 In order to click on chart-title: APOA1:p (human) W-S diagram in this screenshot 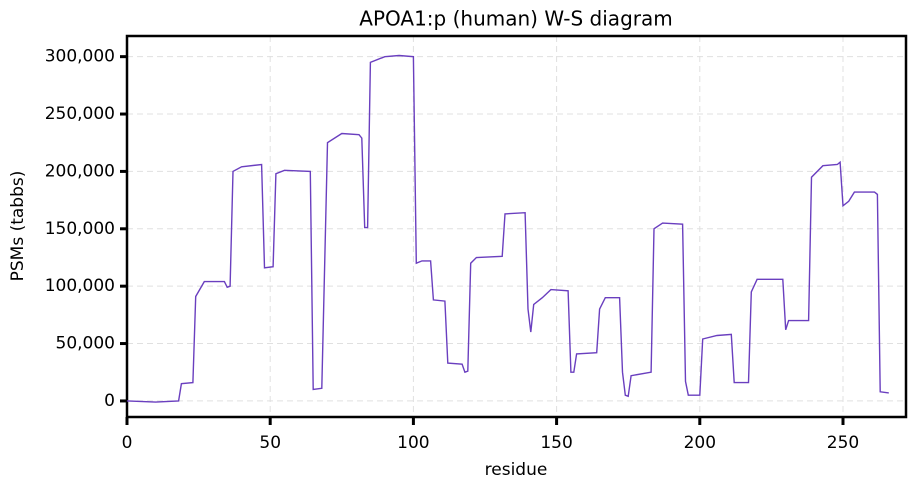, I will do `click(515, 19)`.